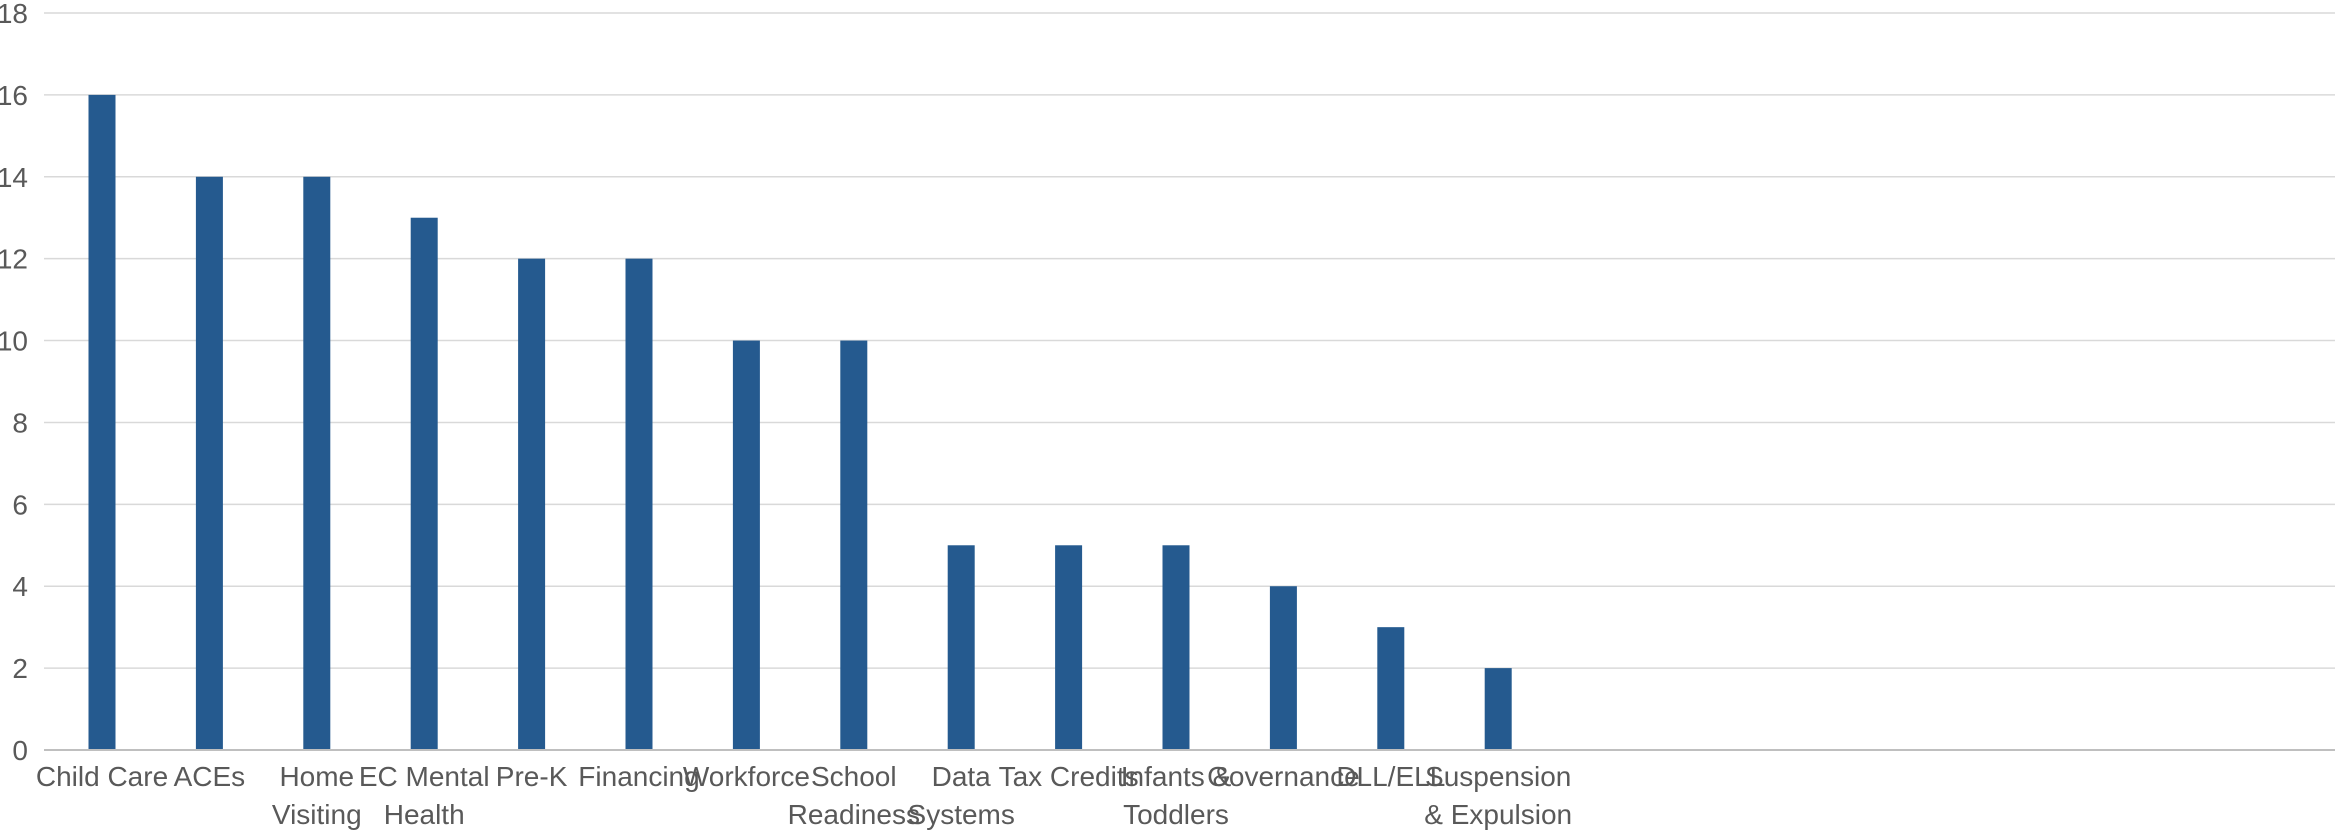 This screenshot has width=2343, height=831. I want to click on x-category-label-line: Suspension, so click(1498, 776).